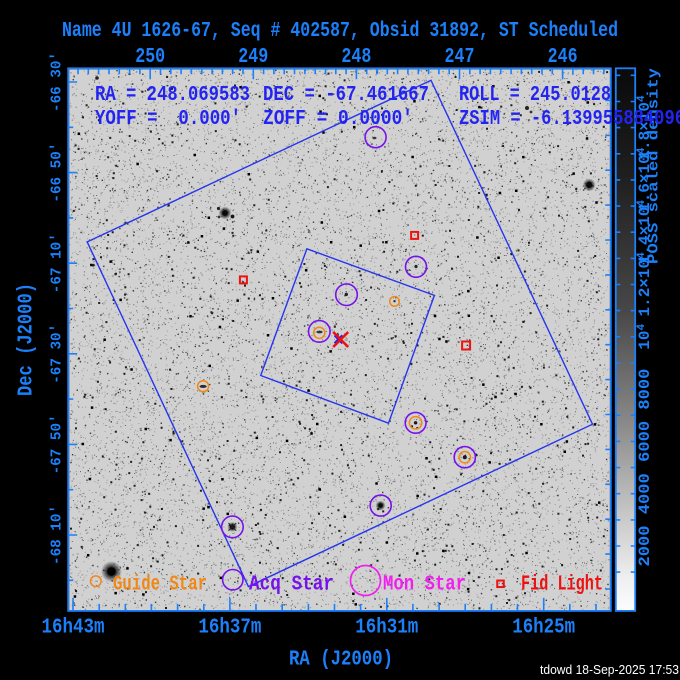  What do you see at coordinates (609, 670) in the screenshot?
I see `svg-text: tdowd 18-Sep-2025 17:53` at bounding box center [609, 670].